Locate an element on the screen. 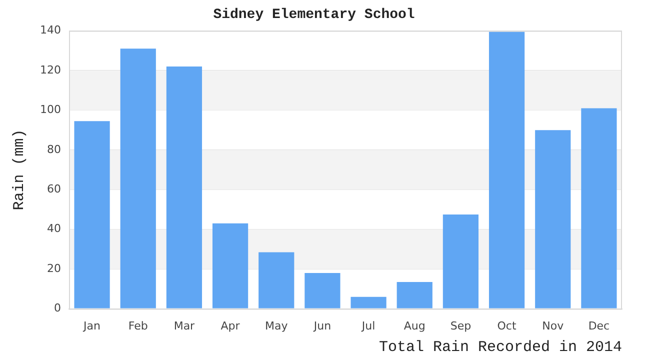 This screenshot has height=360, width=650. x-tick-label: Aug is located at coordinates (415, 325).